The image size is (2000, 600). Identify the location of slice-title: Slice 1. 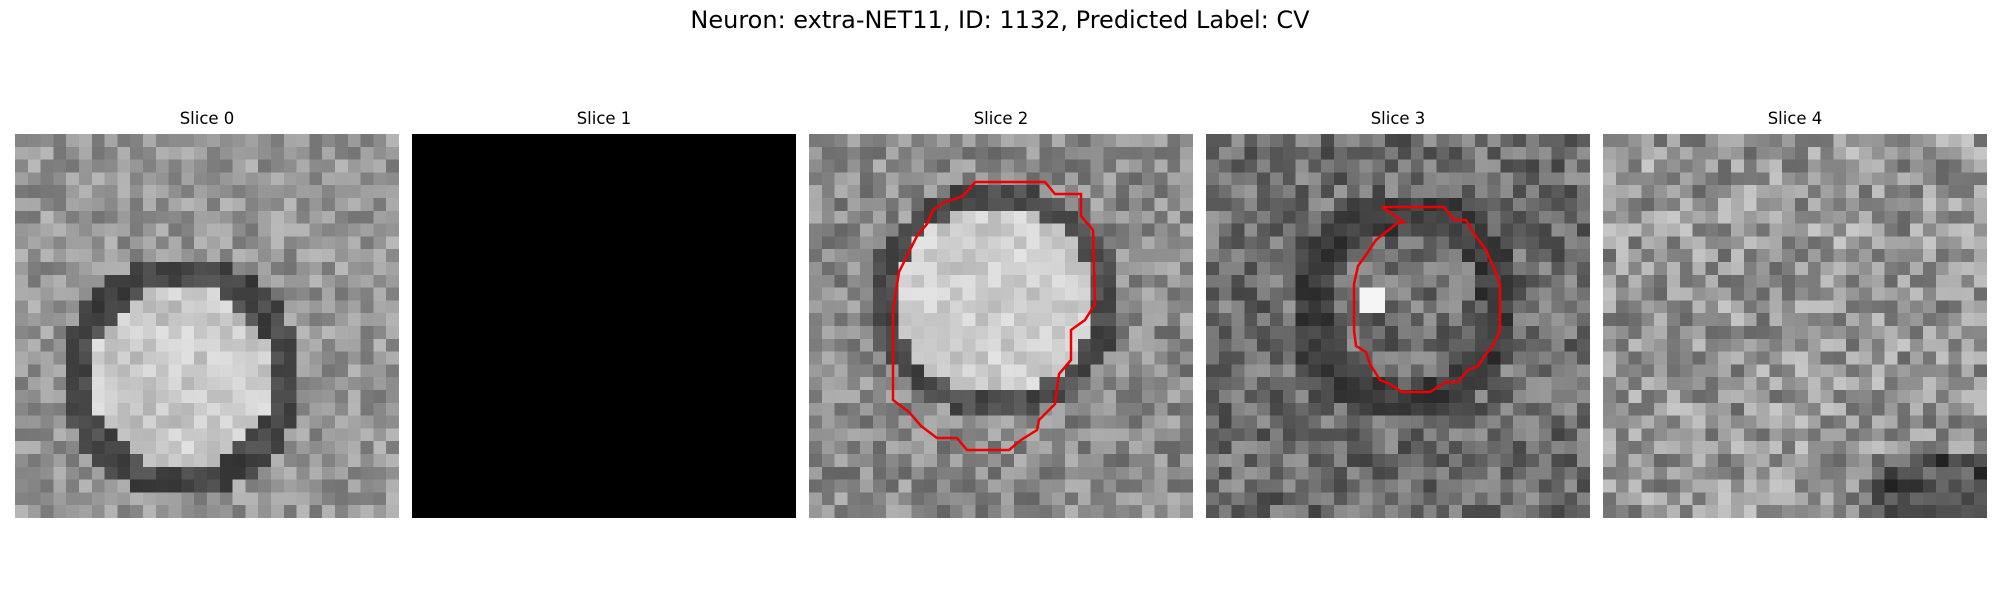
(604, 118).